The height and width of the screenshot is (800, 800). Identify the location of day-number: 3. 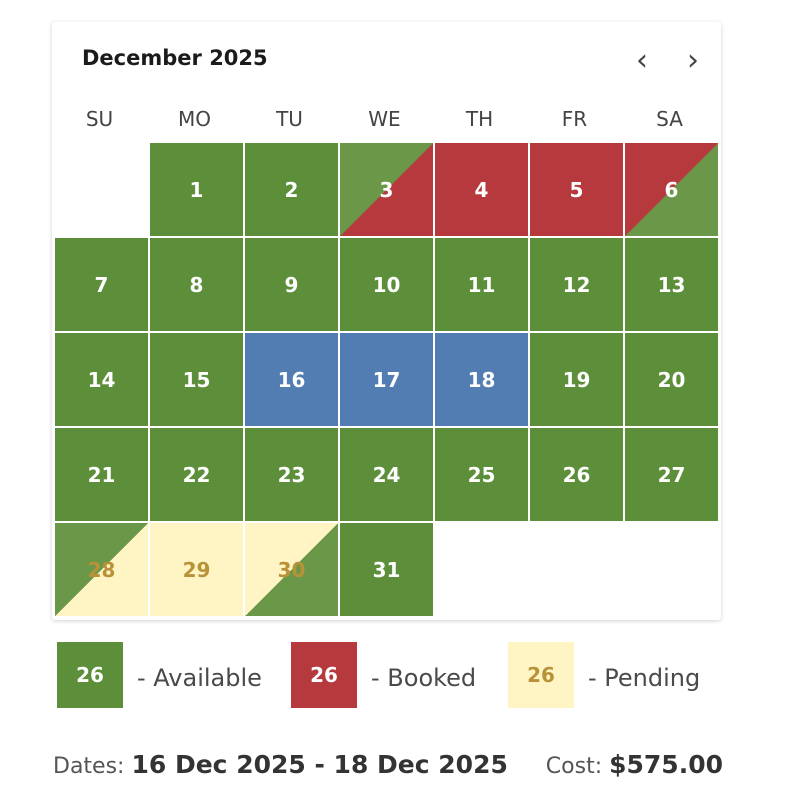
(386, 189).